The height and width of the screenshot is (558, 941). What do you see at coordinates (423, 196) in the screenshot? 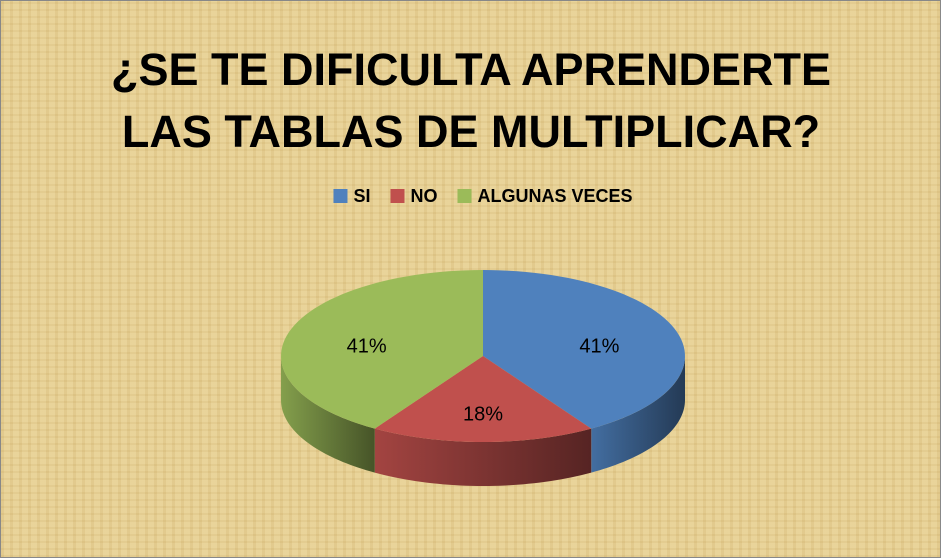
I see `legend-label: NO` at bounding box center [423, 196].